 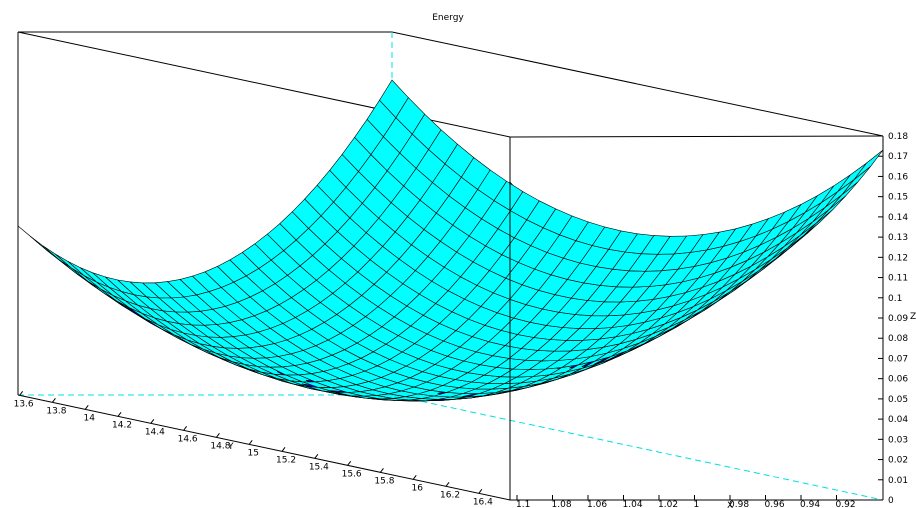 I want to click on z-tick-label: 0.09, so click(x=898, y=319).